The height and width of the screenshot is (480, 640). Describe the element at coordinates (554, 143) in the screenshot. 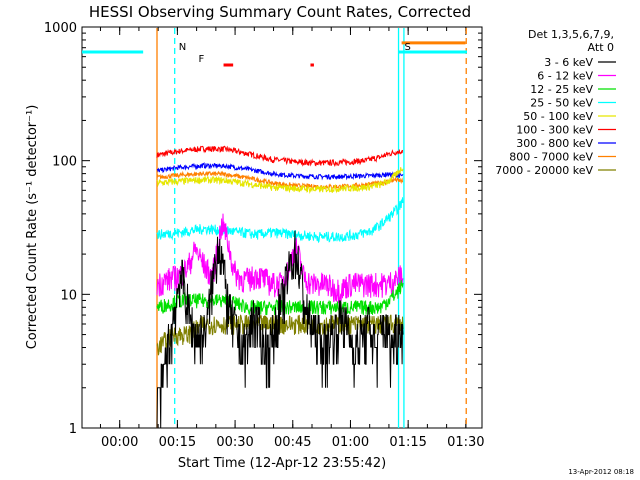

I see `legend-label-6: 300 - 800 keV` at that location.